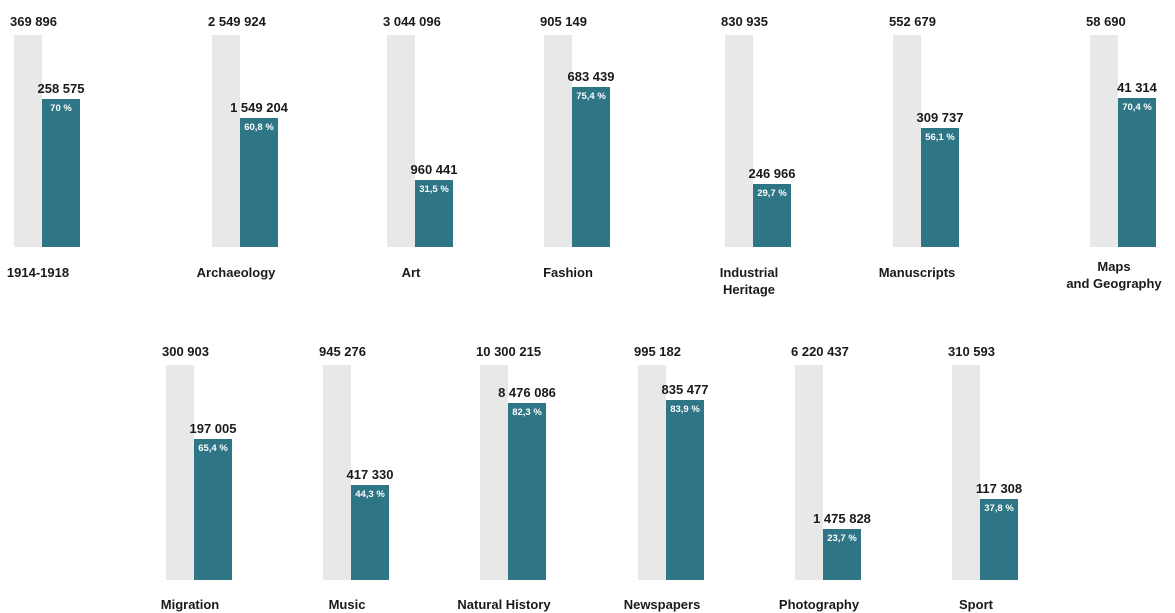 This screenshot has width=1175, height=613. I want to click on category-label-line: Photography, so click(819, 604).